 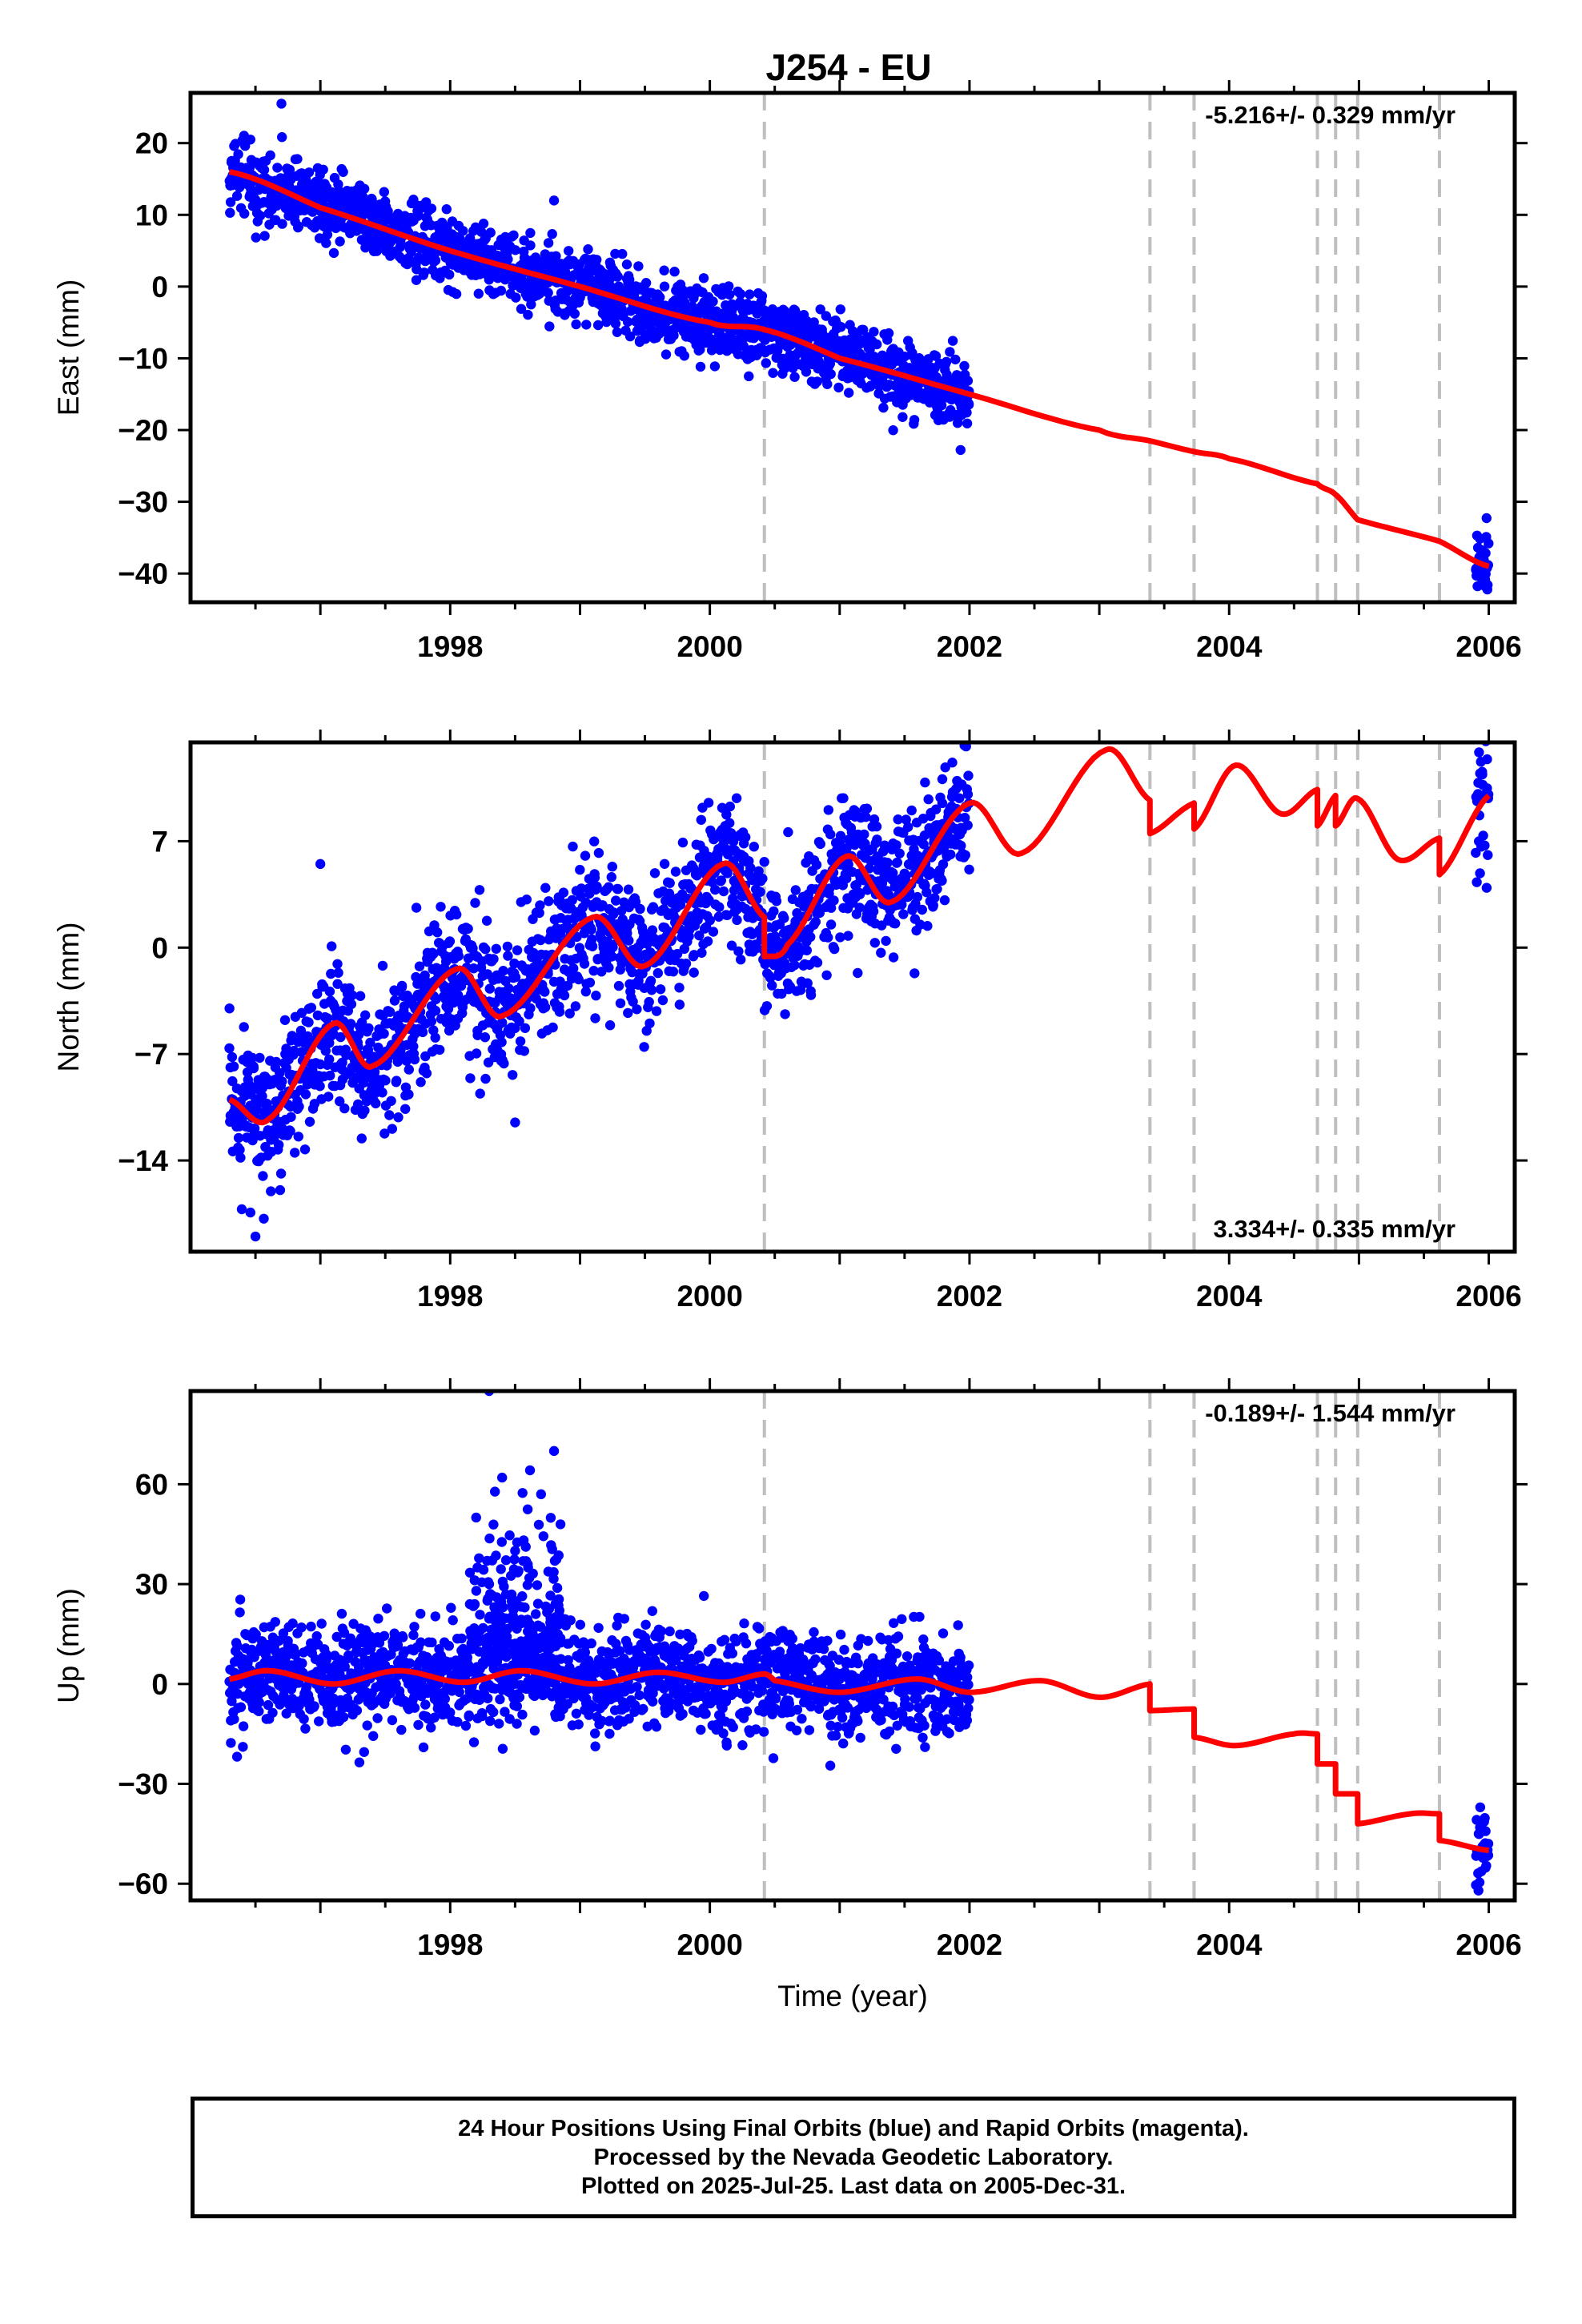 I want to click on data-point-outlier, so click(x=256, y=1236).